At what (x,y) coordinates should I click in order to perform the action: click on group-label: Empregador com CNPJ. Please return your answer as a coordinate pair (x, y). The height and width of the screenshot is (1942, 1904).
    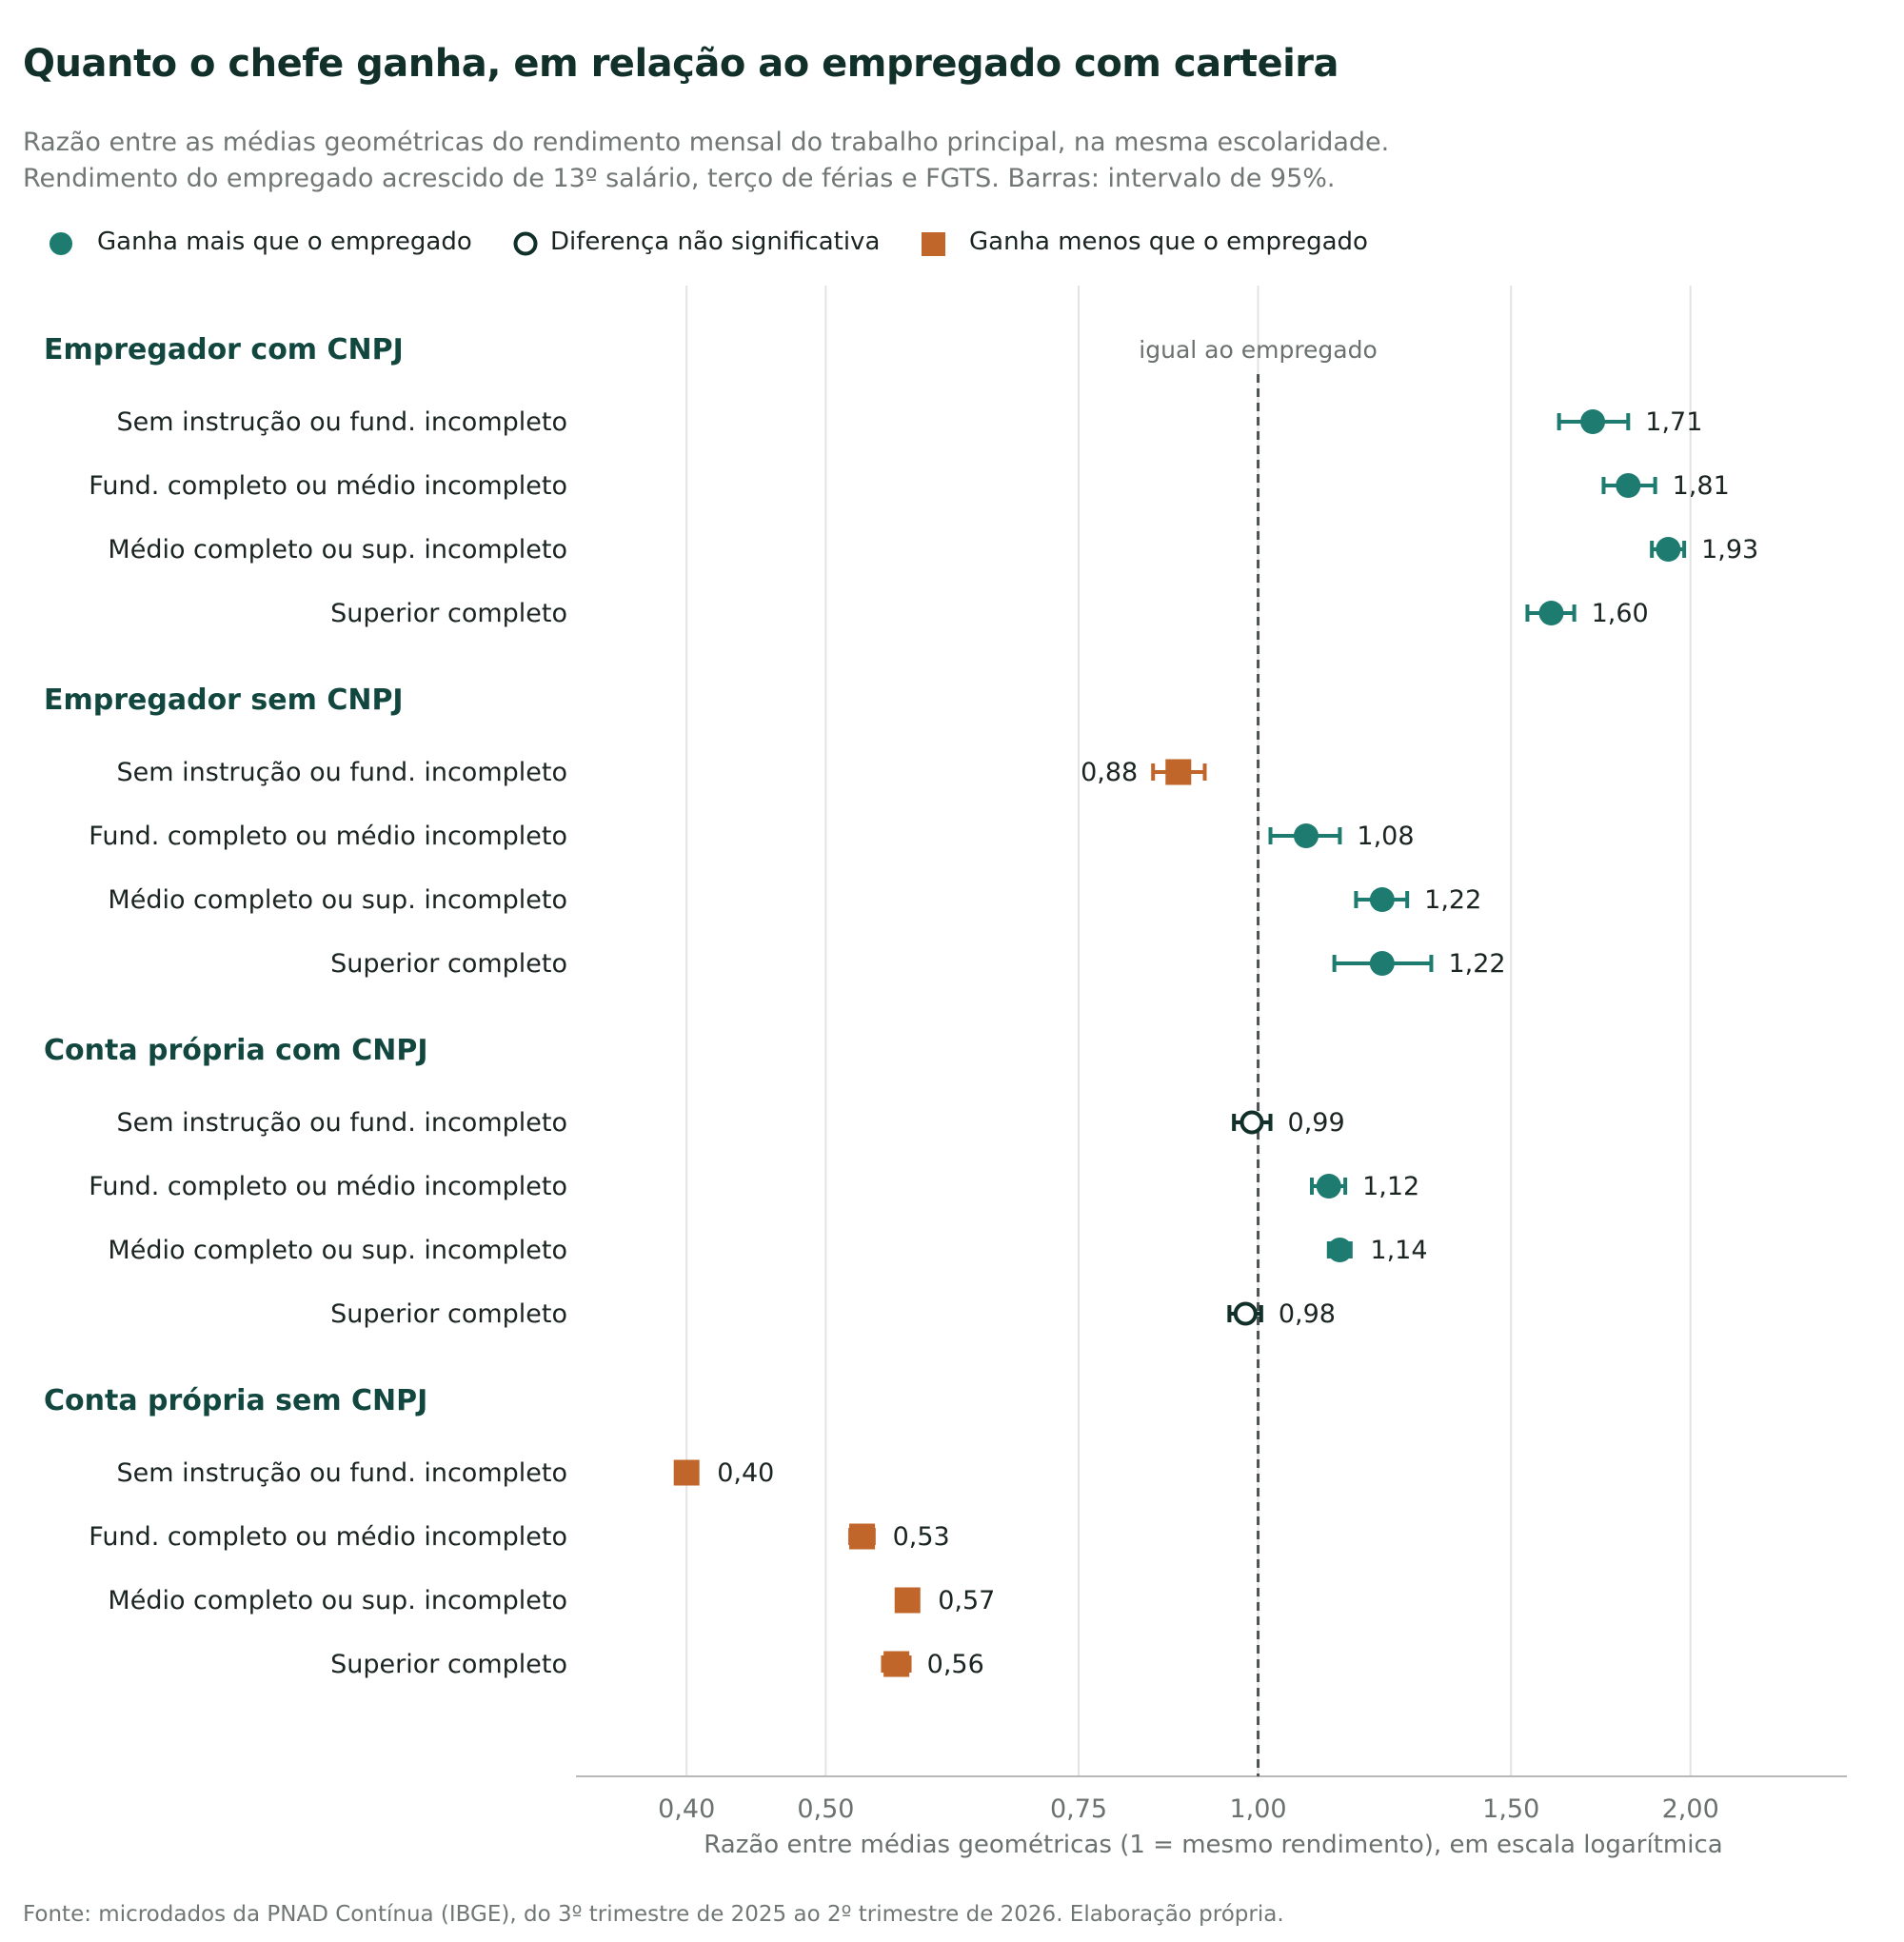
    Looking at the image, I should click on (224, 350).